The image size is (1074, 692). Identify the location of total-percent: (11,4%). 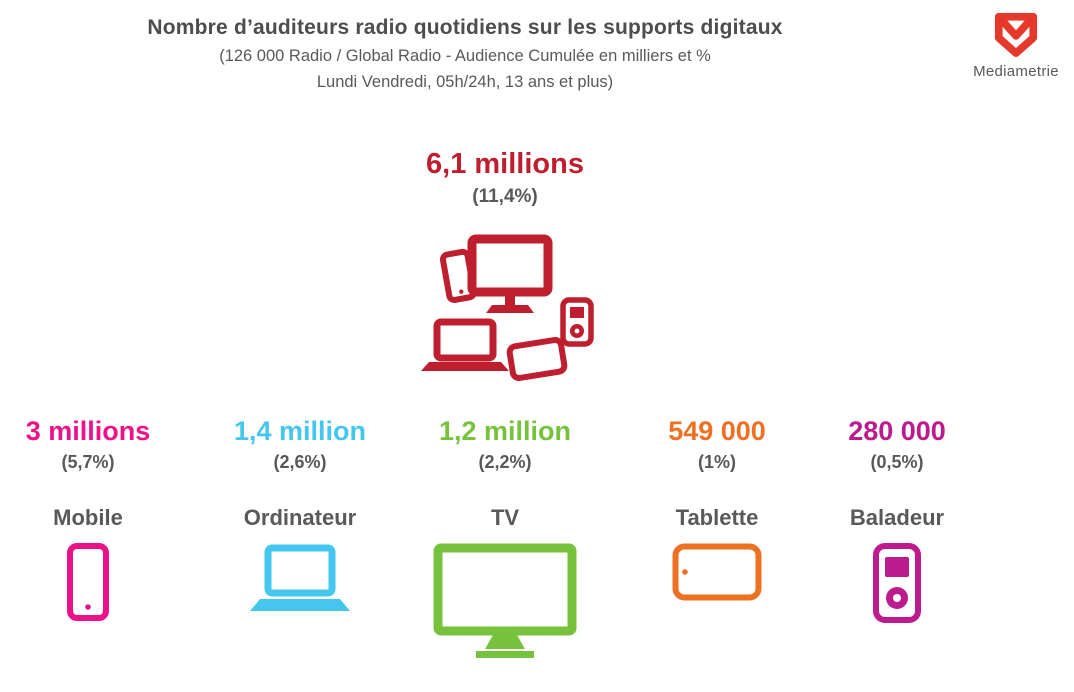
(505, 196).